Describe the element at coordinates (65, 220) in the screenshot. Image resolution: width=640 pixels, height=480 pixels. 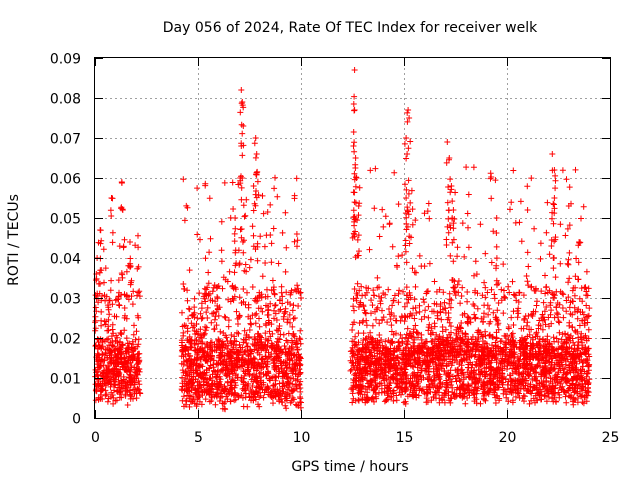
I see `y-tick-label: 0.05` at that location.